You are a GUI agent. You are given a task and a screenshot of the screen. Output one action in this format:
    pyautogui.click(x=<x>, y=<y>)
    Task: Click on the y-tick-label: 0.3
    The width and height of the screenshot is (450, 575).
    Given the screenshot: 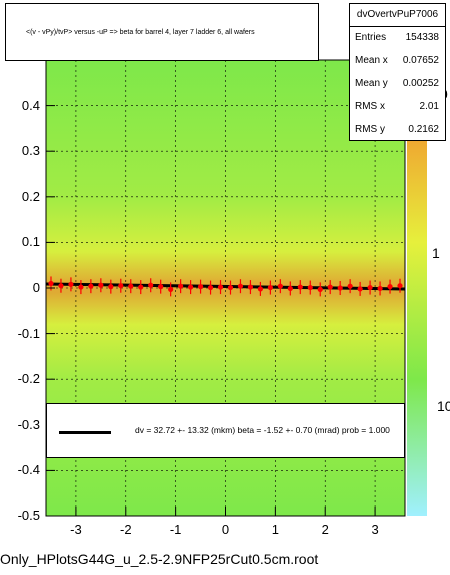 What is the action you would take?
    pyautogui.click(x=30, y=151)
    